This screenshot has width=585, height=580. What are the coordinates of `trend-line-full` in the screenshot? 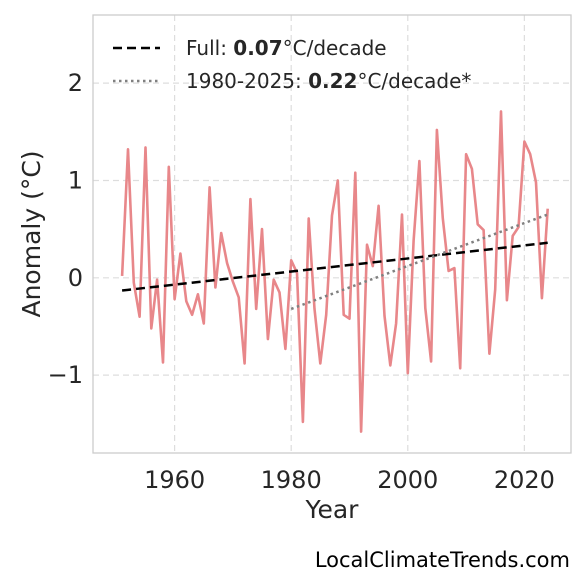 It's located at (334, 266).